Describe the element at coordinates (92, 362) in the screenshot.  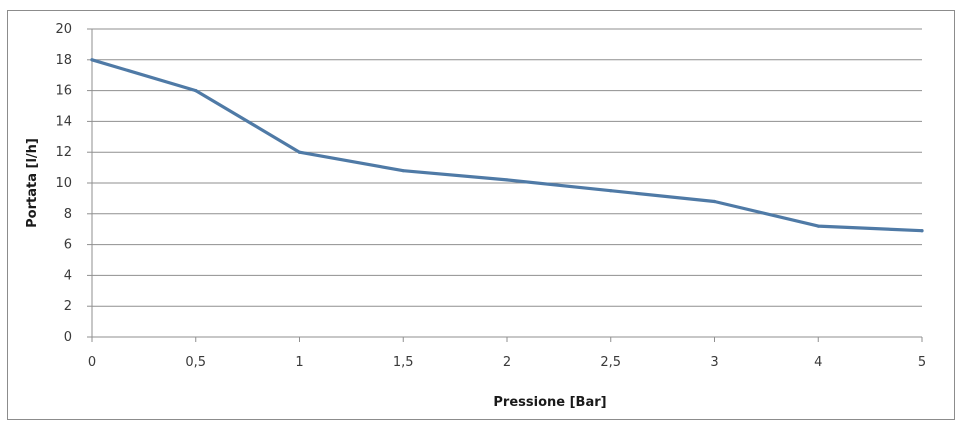
I see `x-tick-label: 0` at that location.